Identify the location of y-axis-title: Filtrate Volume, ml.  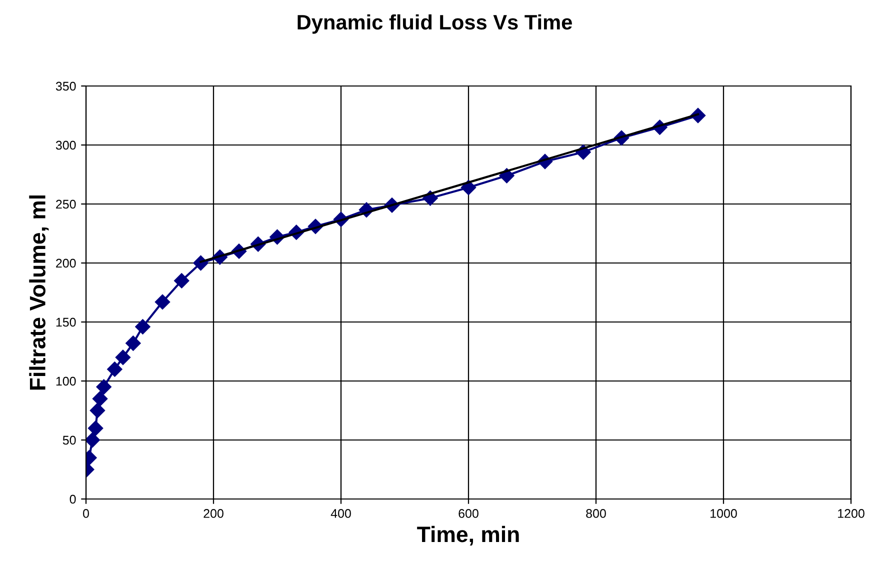
(39, 292).